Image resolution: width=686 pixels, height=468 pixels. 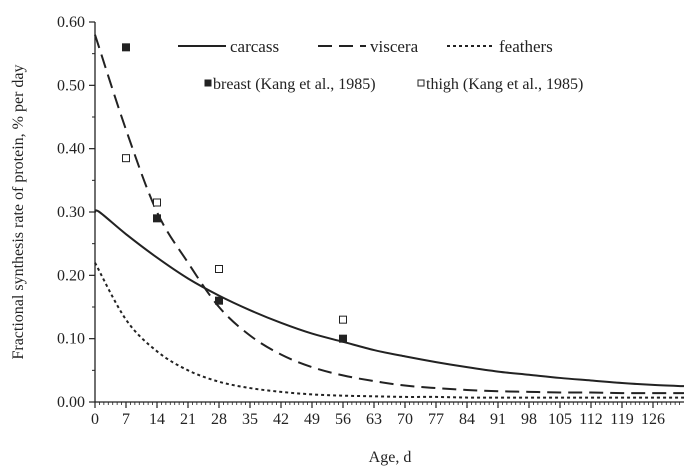 What do you see at coordinates (390, 457) in the screenshot?
I see `x-axis-label: Age, d` at bounding box center [390, 457].